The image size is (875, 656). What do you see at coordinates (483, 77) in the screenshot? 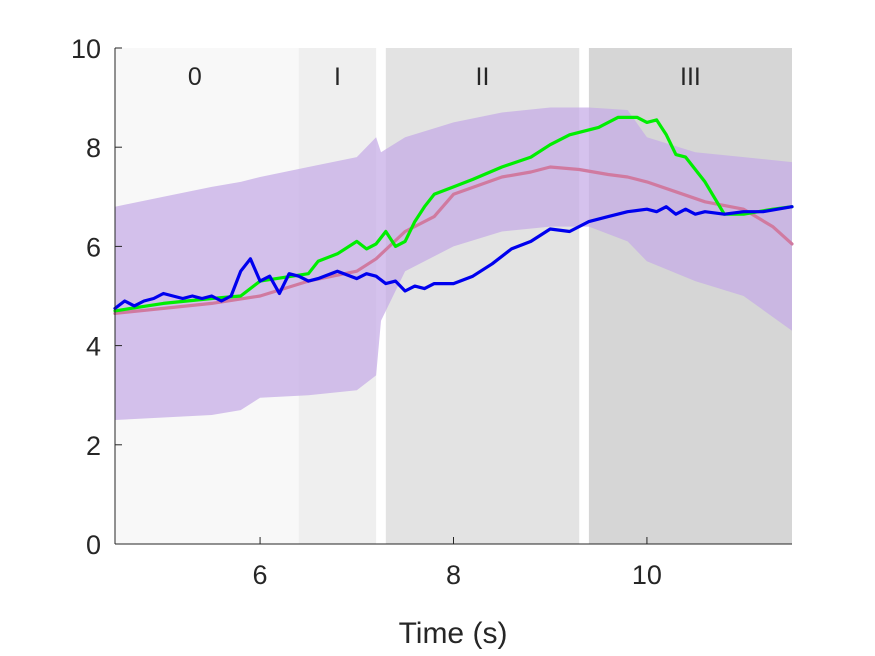
I see `phase-label-2: II` at bounding box center [483, 77].